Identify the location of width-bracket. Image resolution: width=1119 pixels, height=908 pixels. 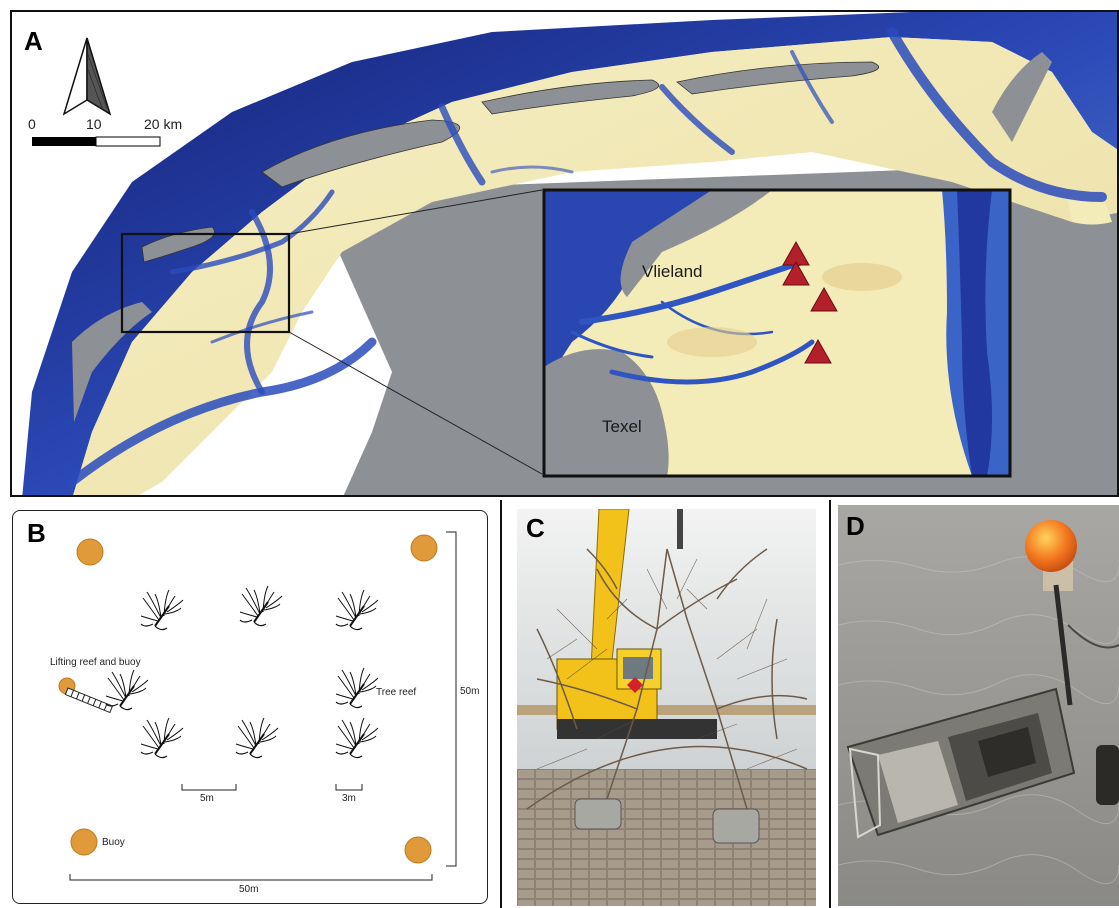
(251, 877).